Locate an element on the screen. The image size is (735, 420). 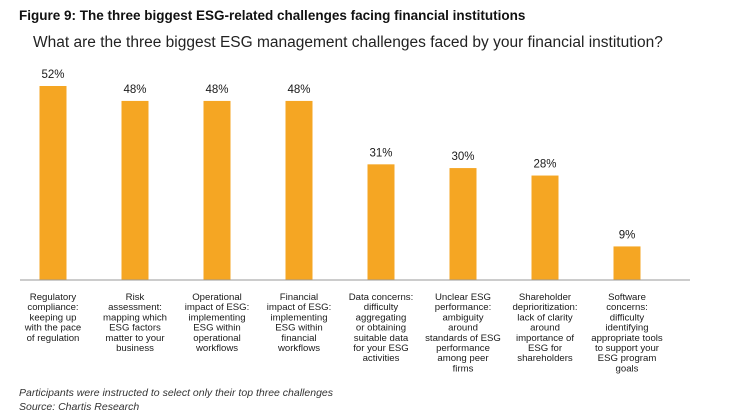
category-label-line: keeping up is located at coordinates (53, 317).